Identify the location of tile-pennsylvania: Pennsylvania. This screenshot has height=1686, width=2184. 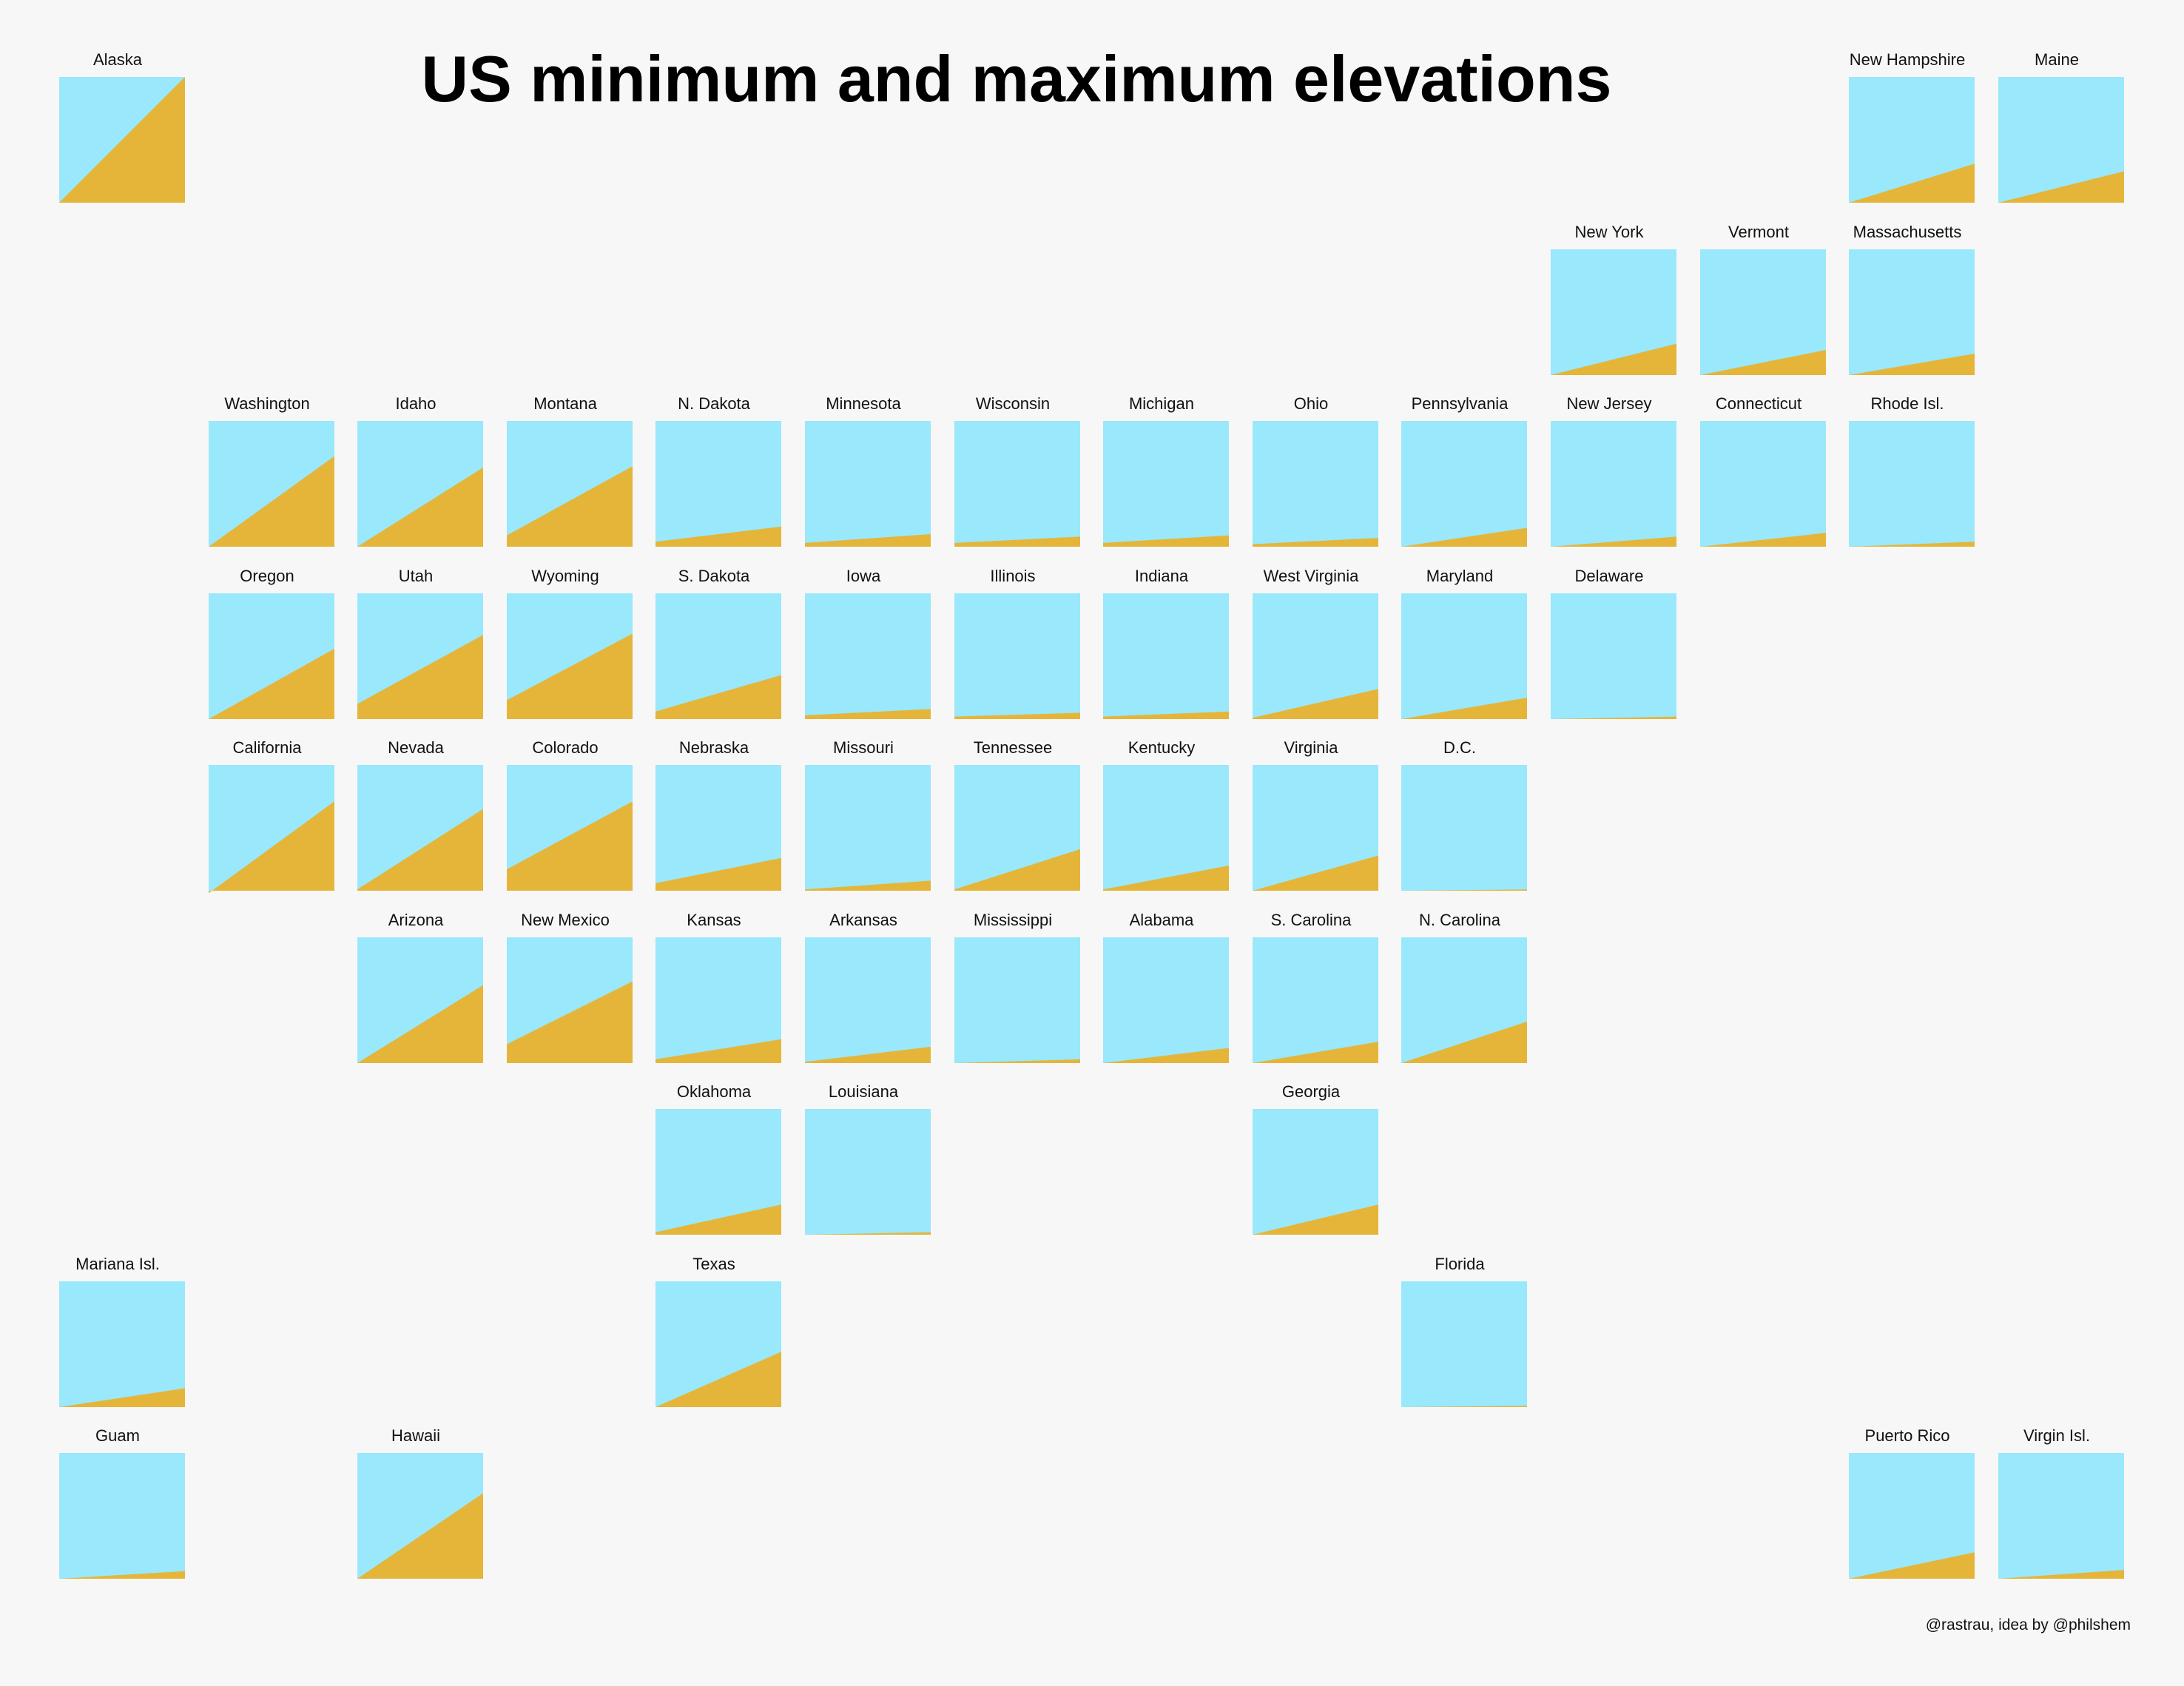
(1459, 480).